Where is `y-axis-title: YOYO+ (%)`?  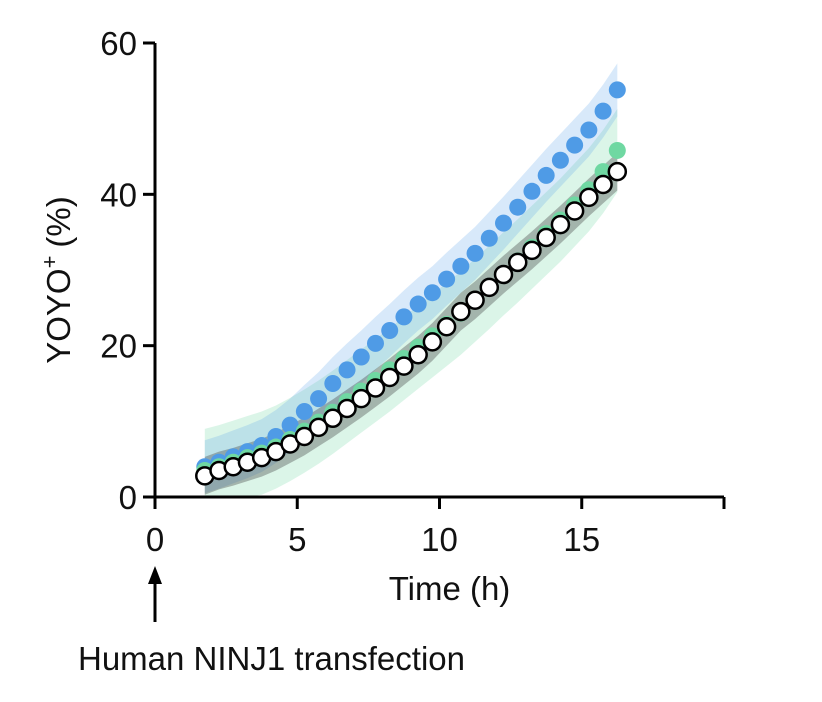 y-axis-title: YOYO+ (%) is located at coordinates (57, 280).